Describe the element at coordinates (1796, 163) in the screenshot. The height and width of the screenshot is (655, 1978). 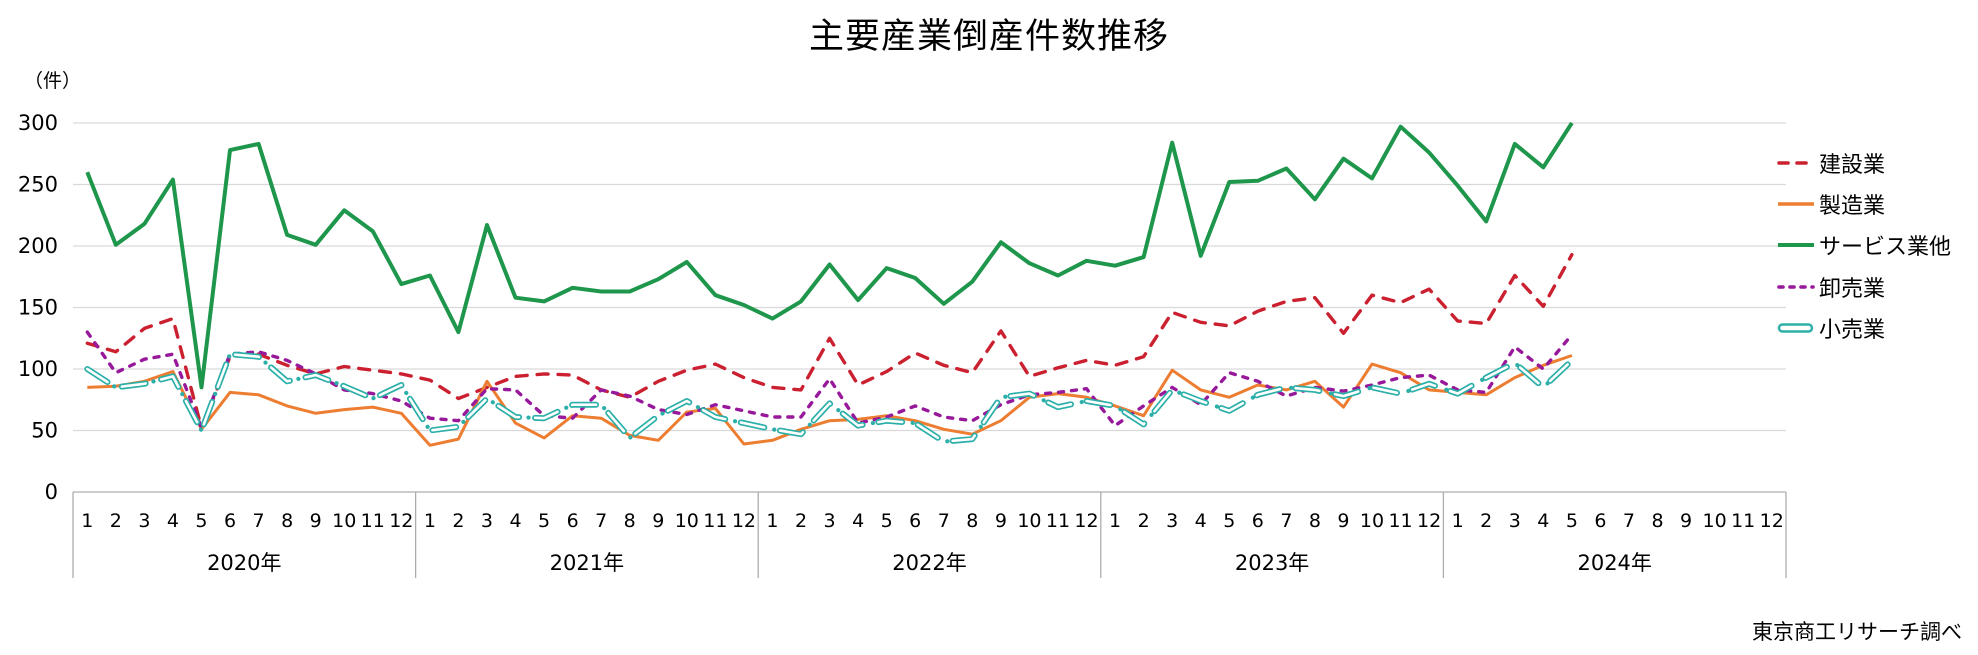
I see `legend-swatch-dashed-line-icon` at that location.